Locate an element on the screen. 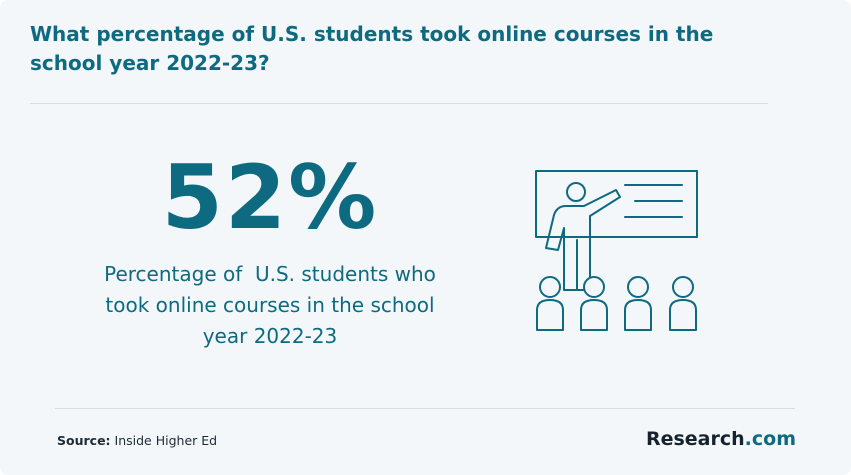 The width and height of the screenshot is (851, 475). source-label: Source: is located at coordinates (84, 440).